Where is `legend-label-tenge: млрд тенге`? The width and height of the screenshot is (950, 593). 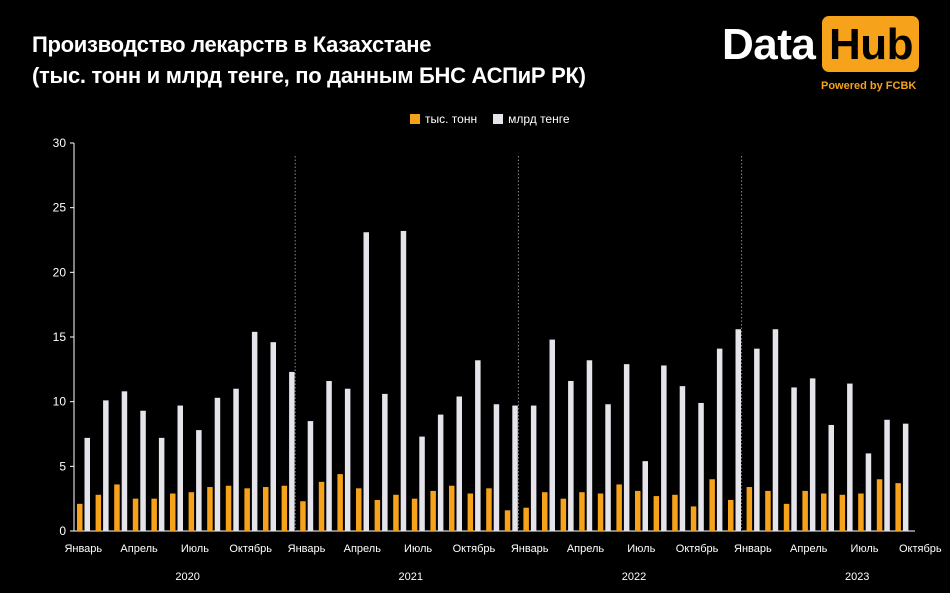 legend-label-tenge: млрд тенге is located at coordinates (539, 119).